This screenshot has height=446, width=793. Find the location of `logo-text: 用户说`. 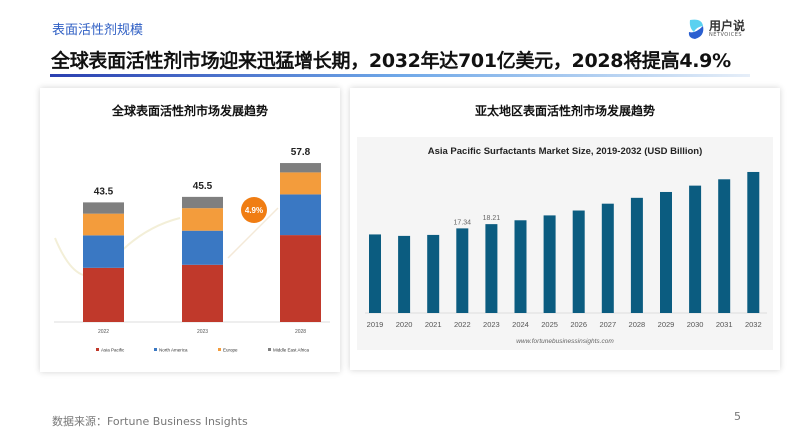

logo-text: 用户说 is located at coordinates (727, 26).